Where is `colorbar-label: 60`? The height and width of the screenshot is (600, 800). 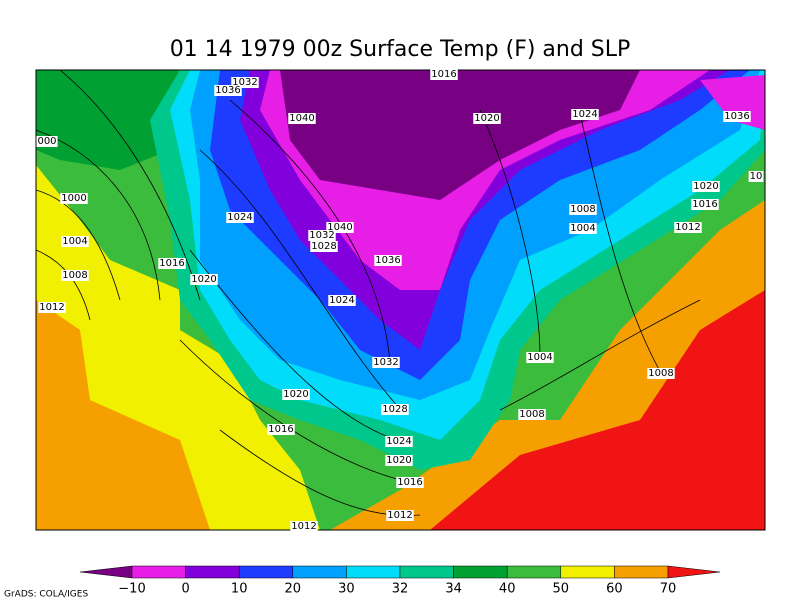
colorbar-label: 60 is located at coordinates (614, 589).